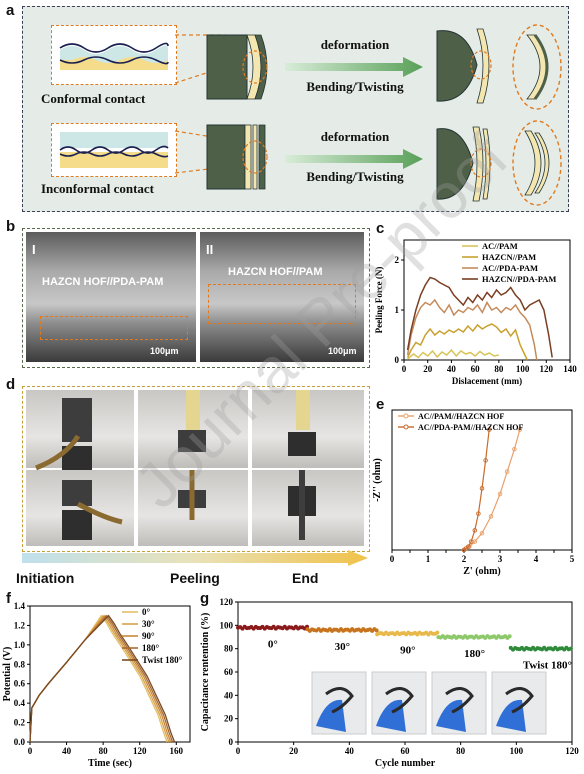 This screenshot has height=774, width=584. What do you see at coordinates (517, 751) in the screenshot?
I see `x-tick-label: 100` at bounding box center [517, 751].